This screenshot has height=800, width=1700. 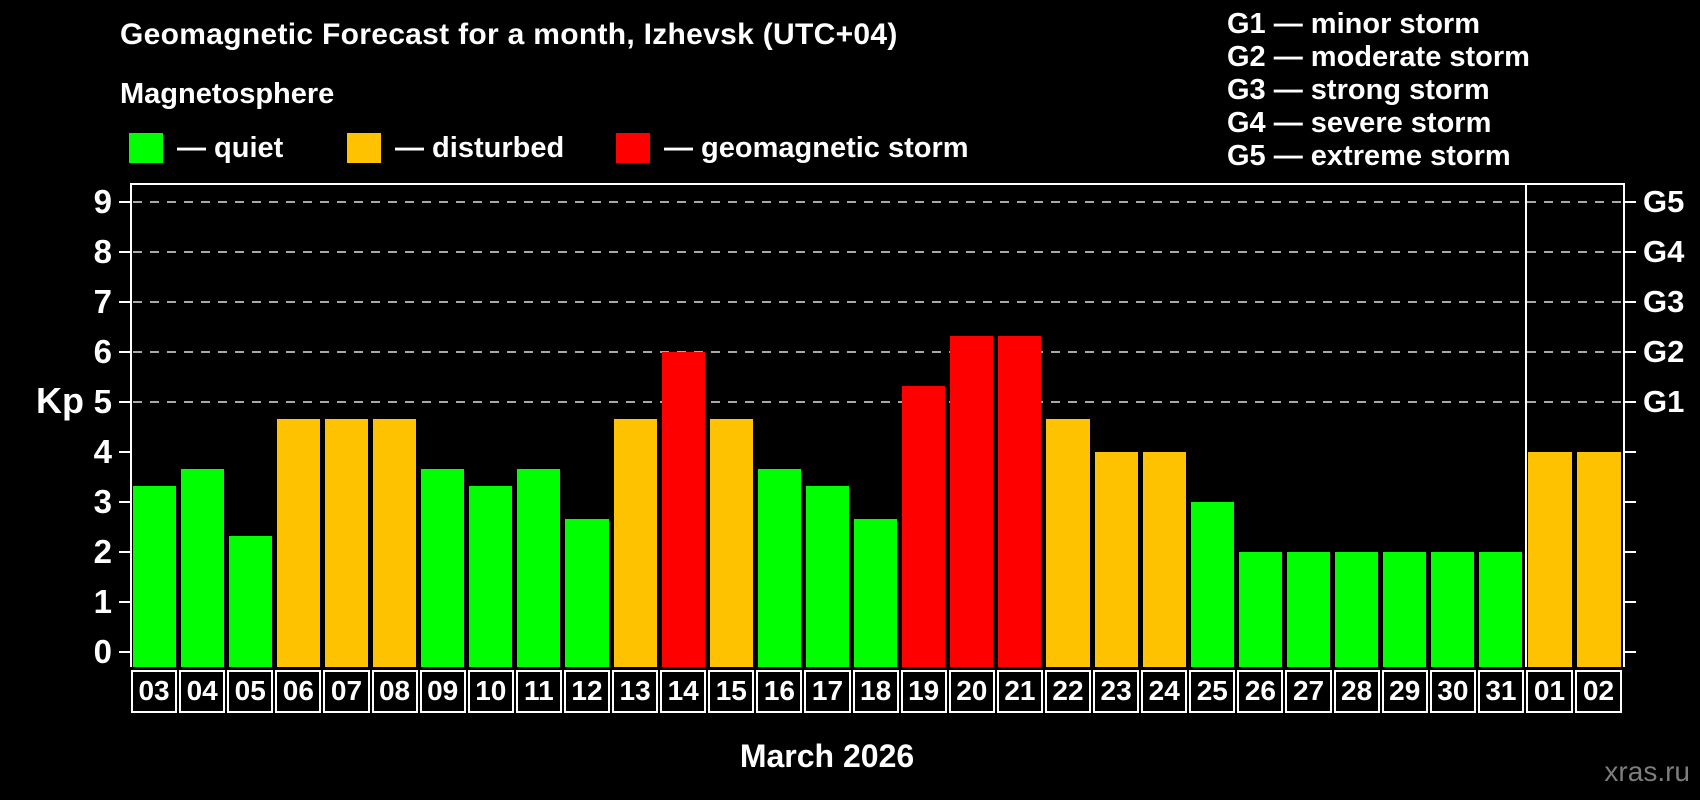 What do you see at coordinates (1526, 425) in the screenshot?
I see `month-separator-line` at bounding box center [1526, 425].